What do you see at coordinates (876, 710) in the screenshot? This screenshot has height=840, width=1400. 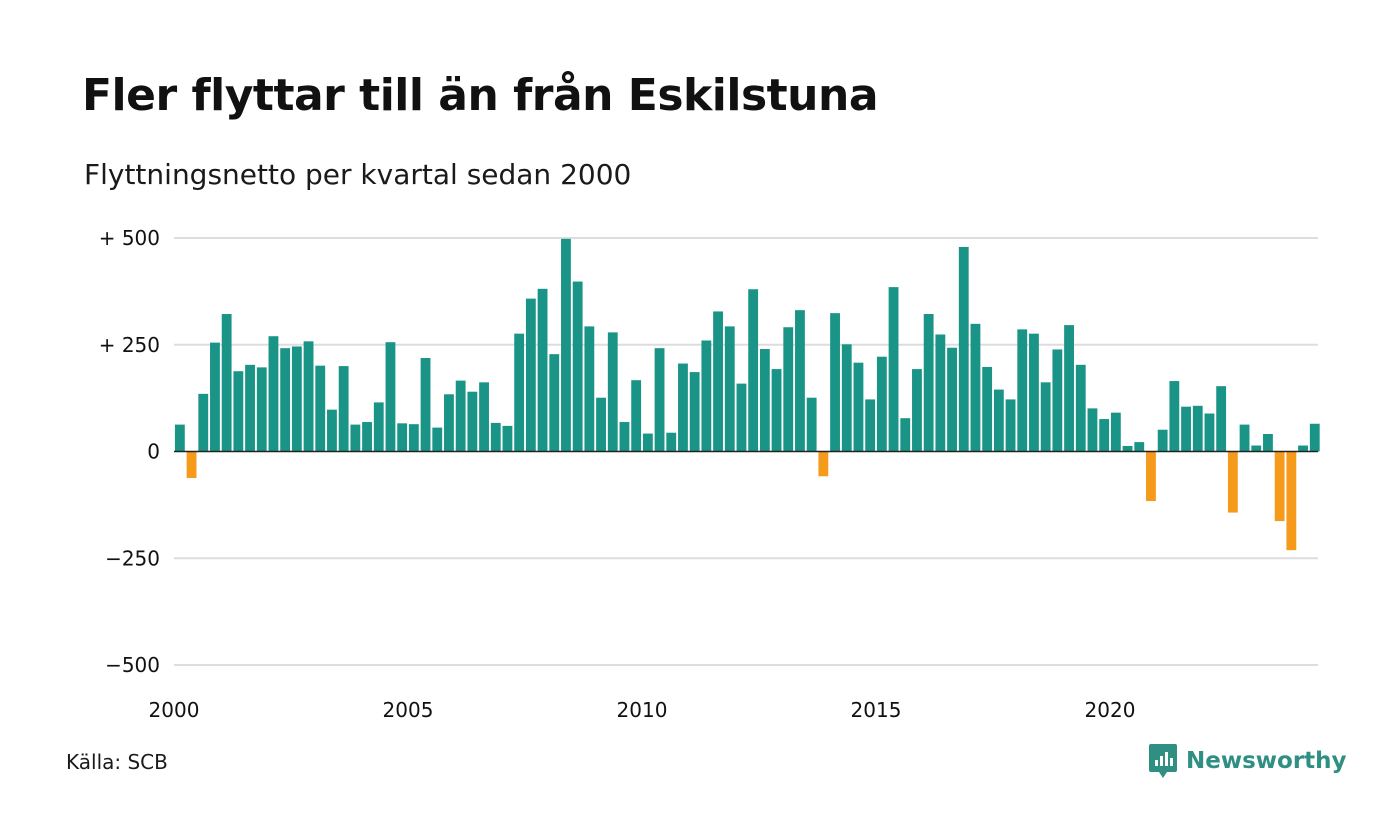 I see `x-tick-label: 2015` at bounding box center [876, 710].